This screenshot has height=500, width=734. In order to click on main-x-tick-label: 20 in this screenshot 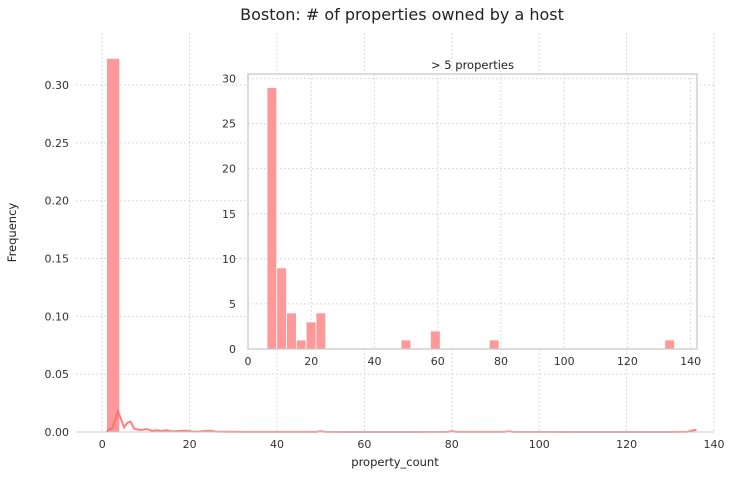, I will do `click(190, 444)`.